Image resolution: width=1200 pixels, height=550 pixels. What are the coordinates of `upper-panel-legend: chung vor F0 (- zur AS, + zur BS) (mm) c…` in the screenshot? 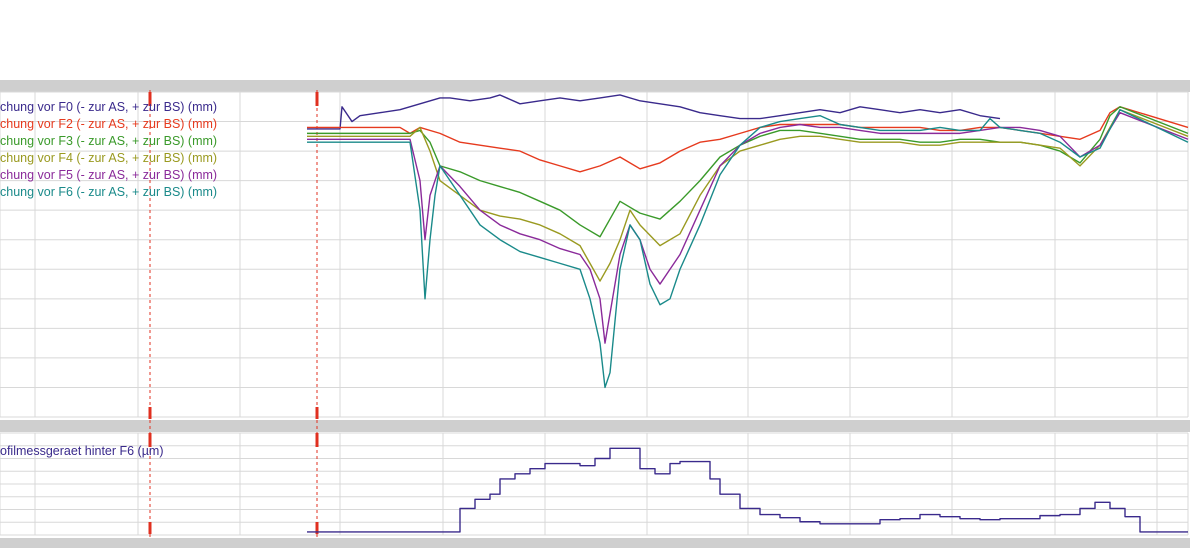 It's located at (108, 149).